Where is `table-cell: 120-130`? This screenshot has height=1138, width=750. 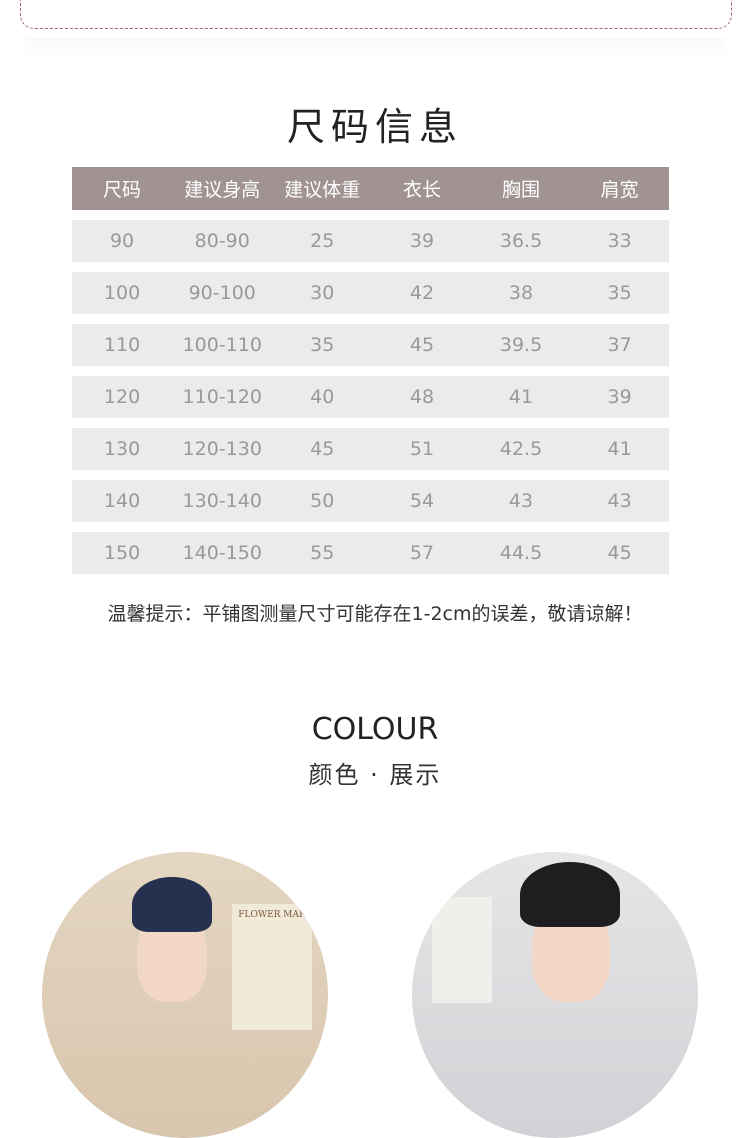 table-cell: 120-130 is located at coordinates (222, 449).